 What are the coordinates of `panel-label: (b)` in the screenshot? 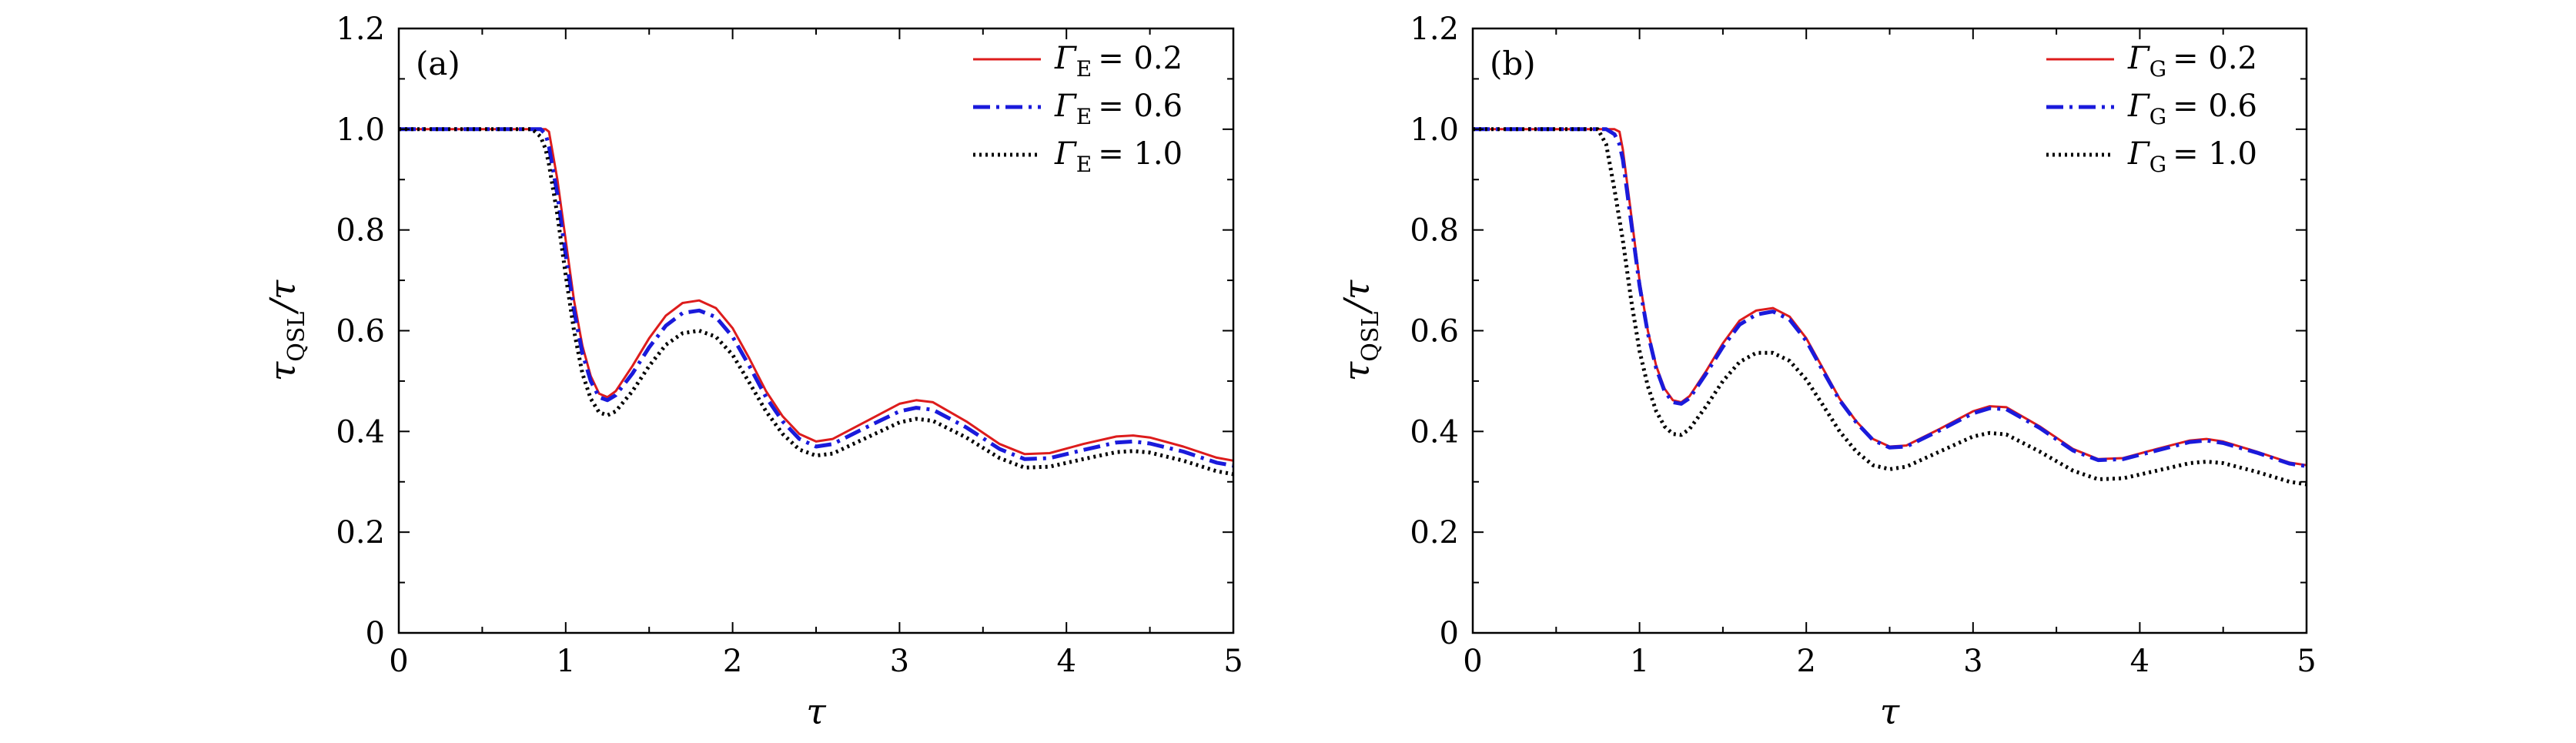 It's located at (1513, 63).